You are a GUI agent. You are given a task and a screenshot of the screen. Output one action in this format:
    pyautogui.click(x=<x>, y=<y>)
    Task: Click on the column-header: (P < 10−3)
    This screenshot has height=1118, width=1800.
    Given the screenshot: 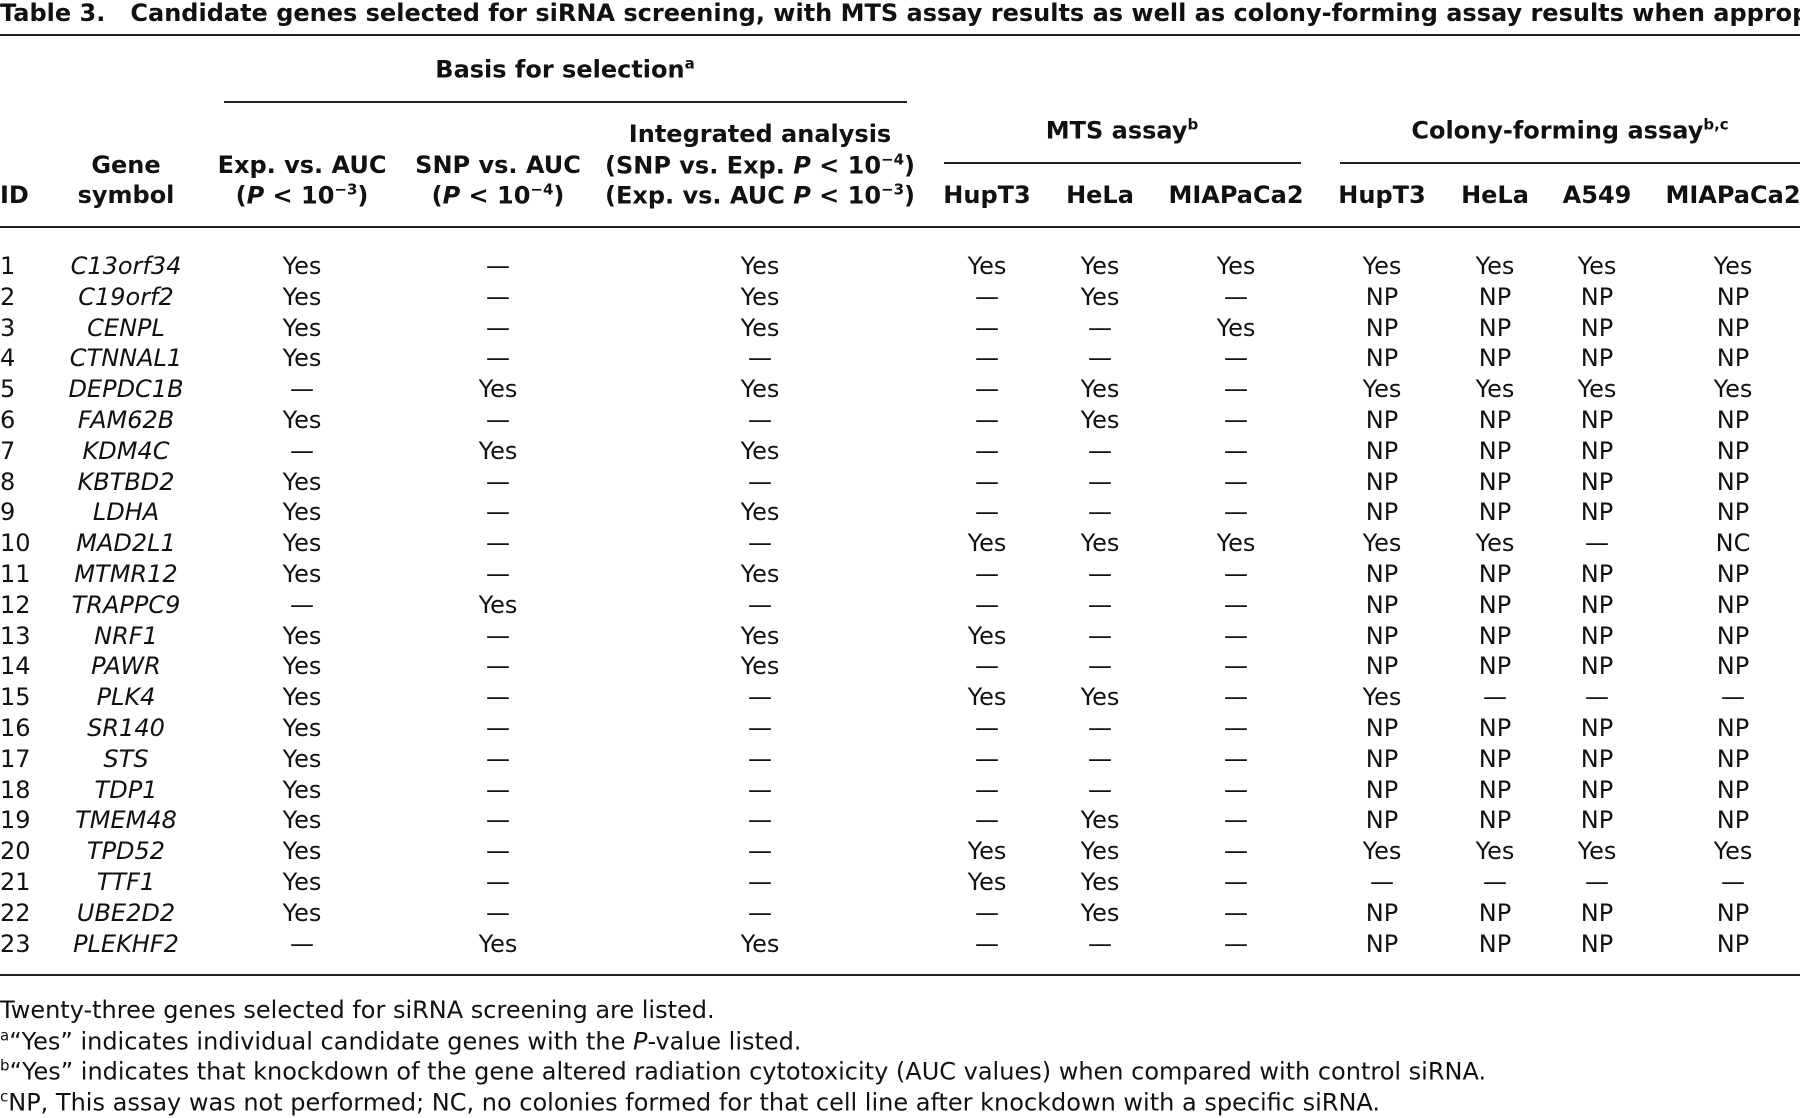 What is the action you would take?
    pyautogui.click(x=302, y=195)
    